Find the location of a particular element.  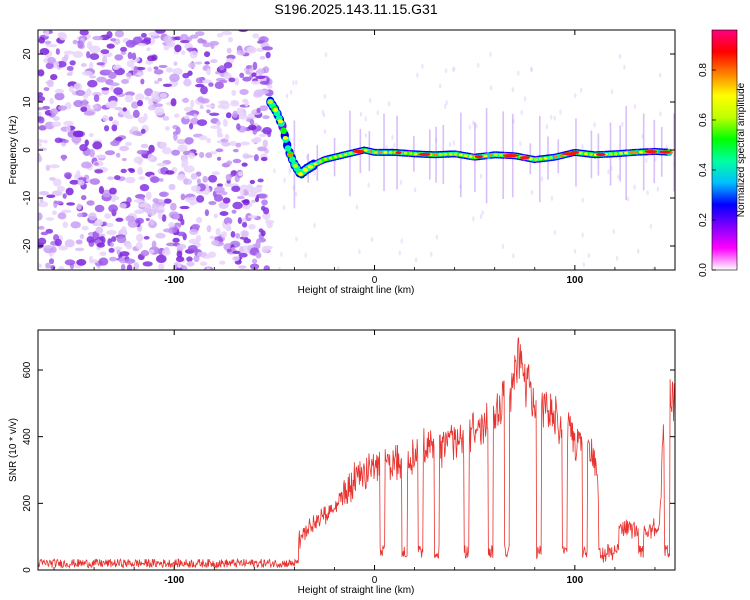

spectrogram-y-tick-label: 20 is located at coordinates (27, 54).